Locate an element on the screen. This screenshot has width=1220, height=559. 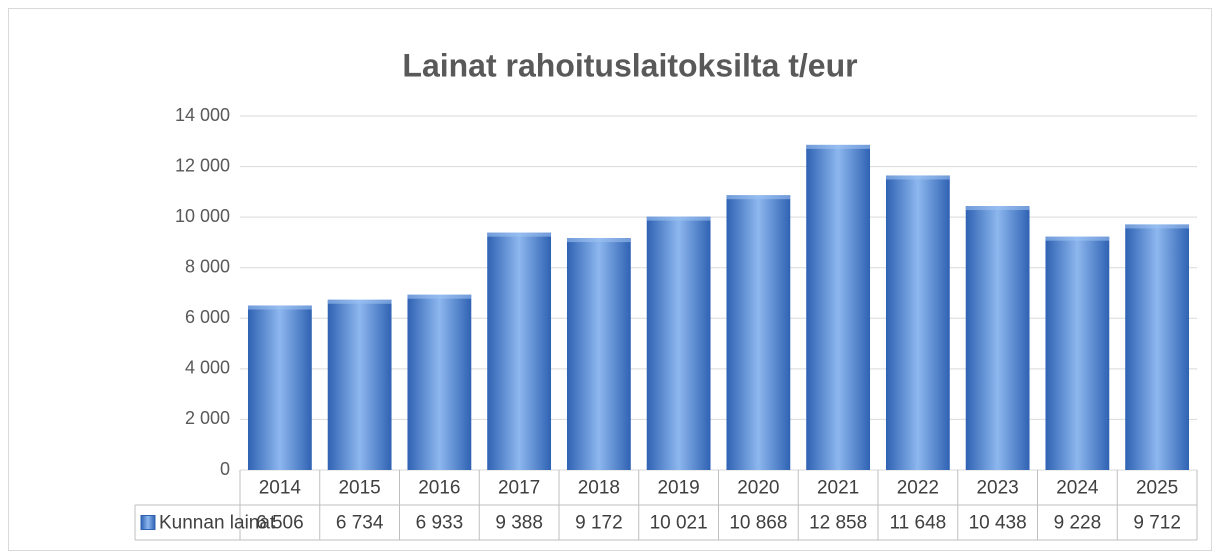
y-tick-label: 8 000 is located at coordinates (207, 266).